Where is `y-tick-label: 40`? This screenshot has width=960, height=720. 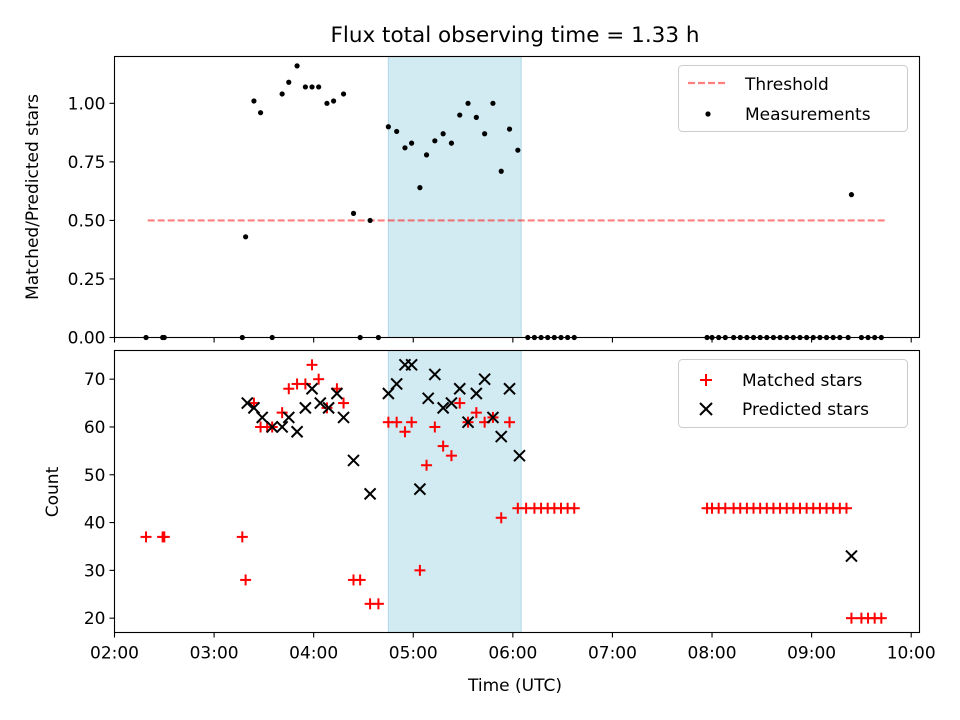 y-tick-label: 40 is located at coordinates (95, 524).